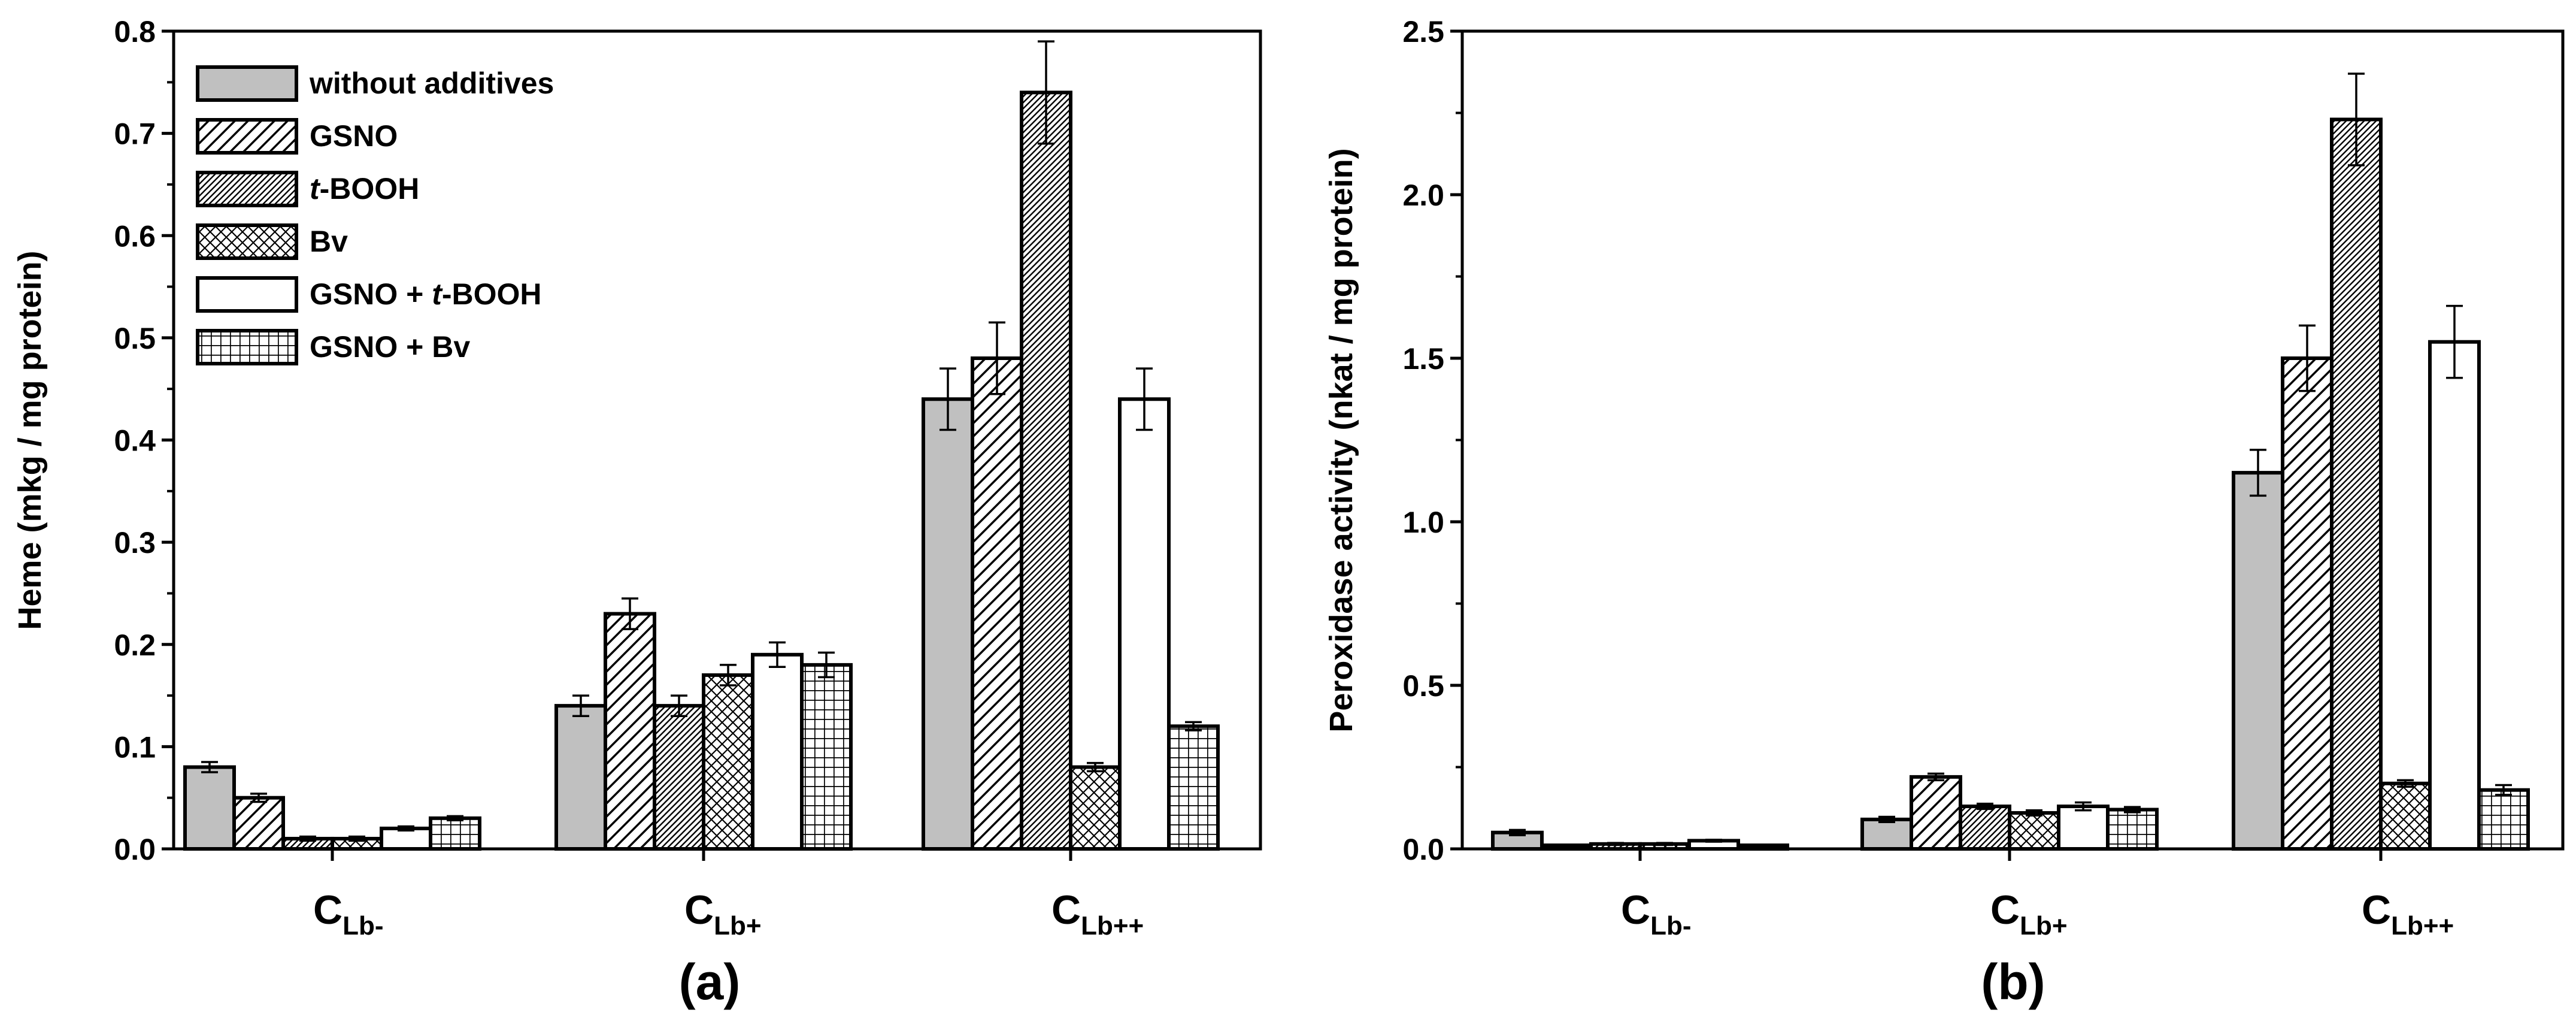 This screenshot has height=1028, width=2576. I want to click on legend-swatch-white, so click(247, 295).